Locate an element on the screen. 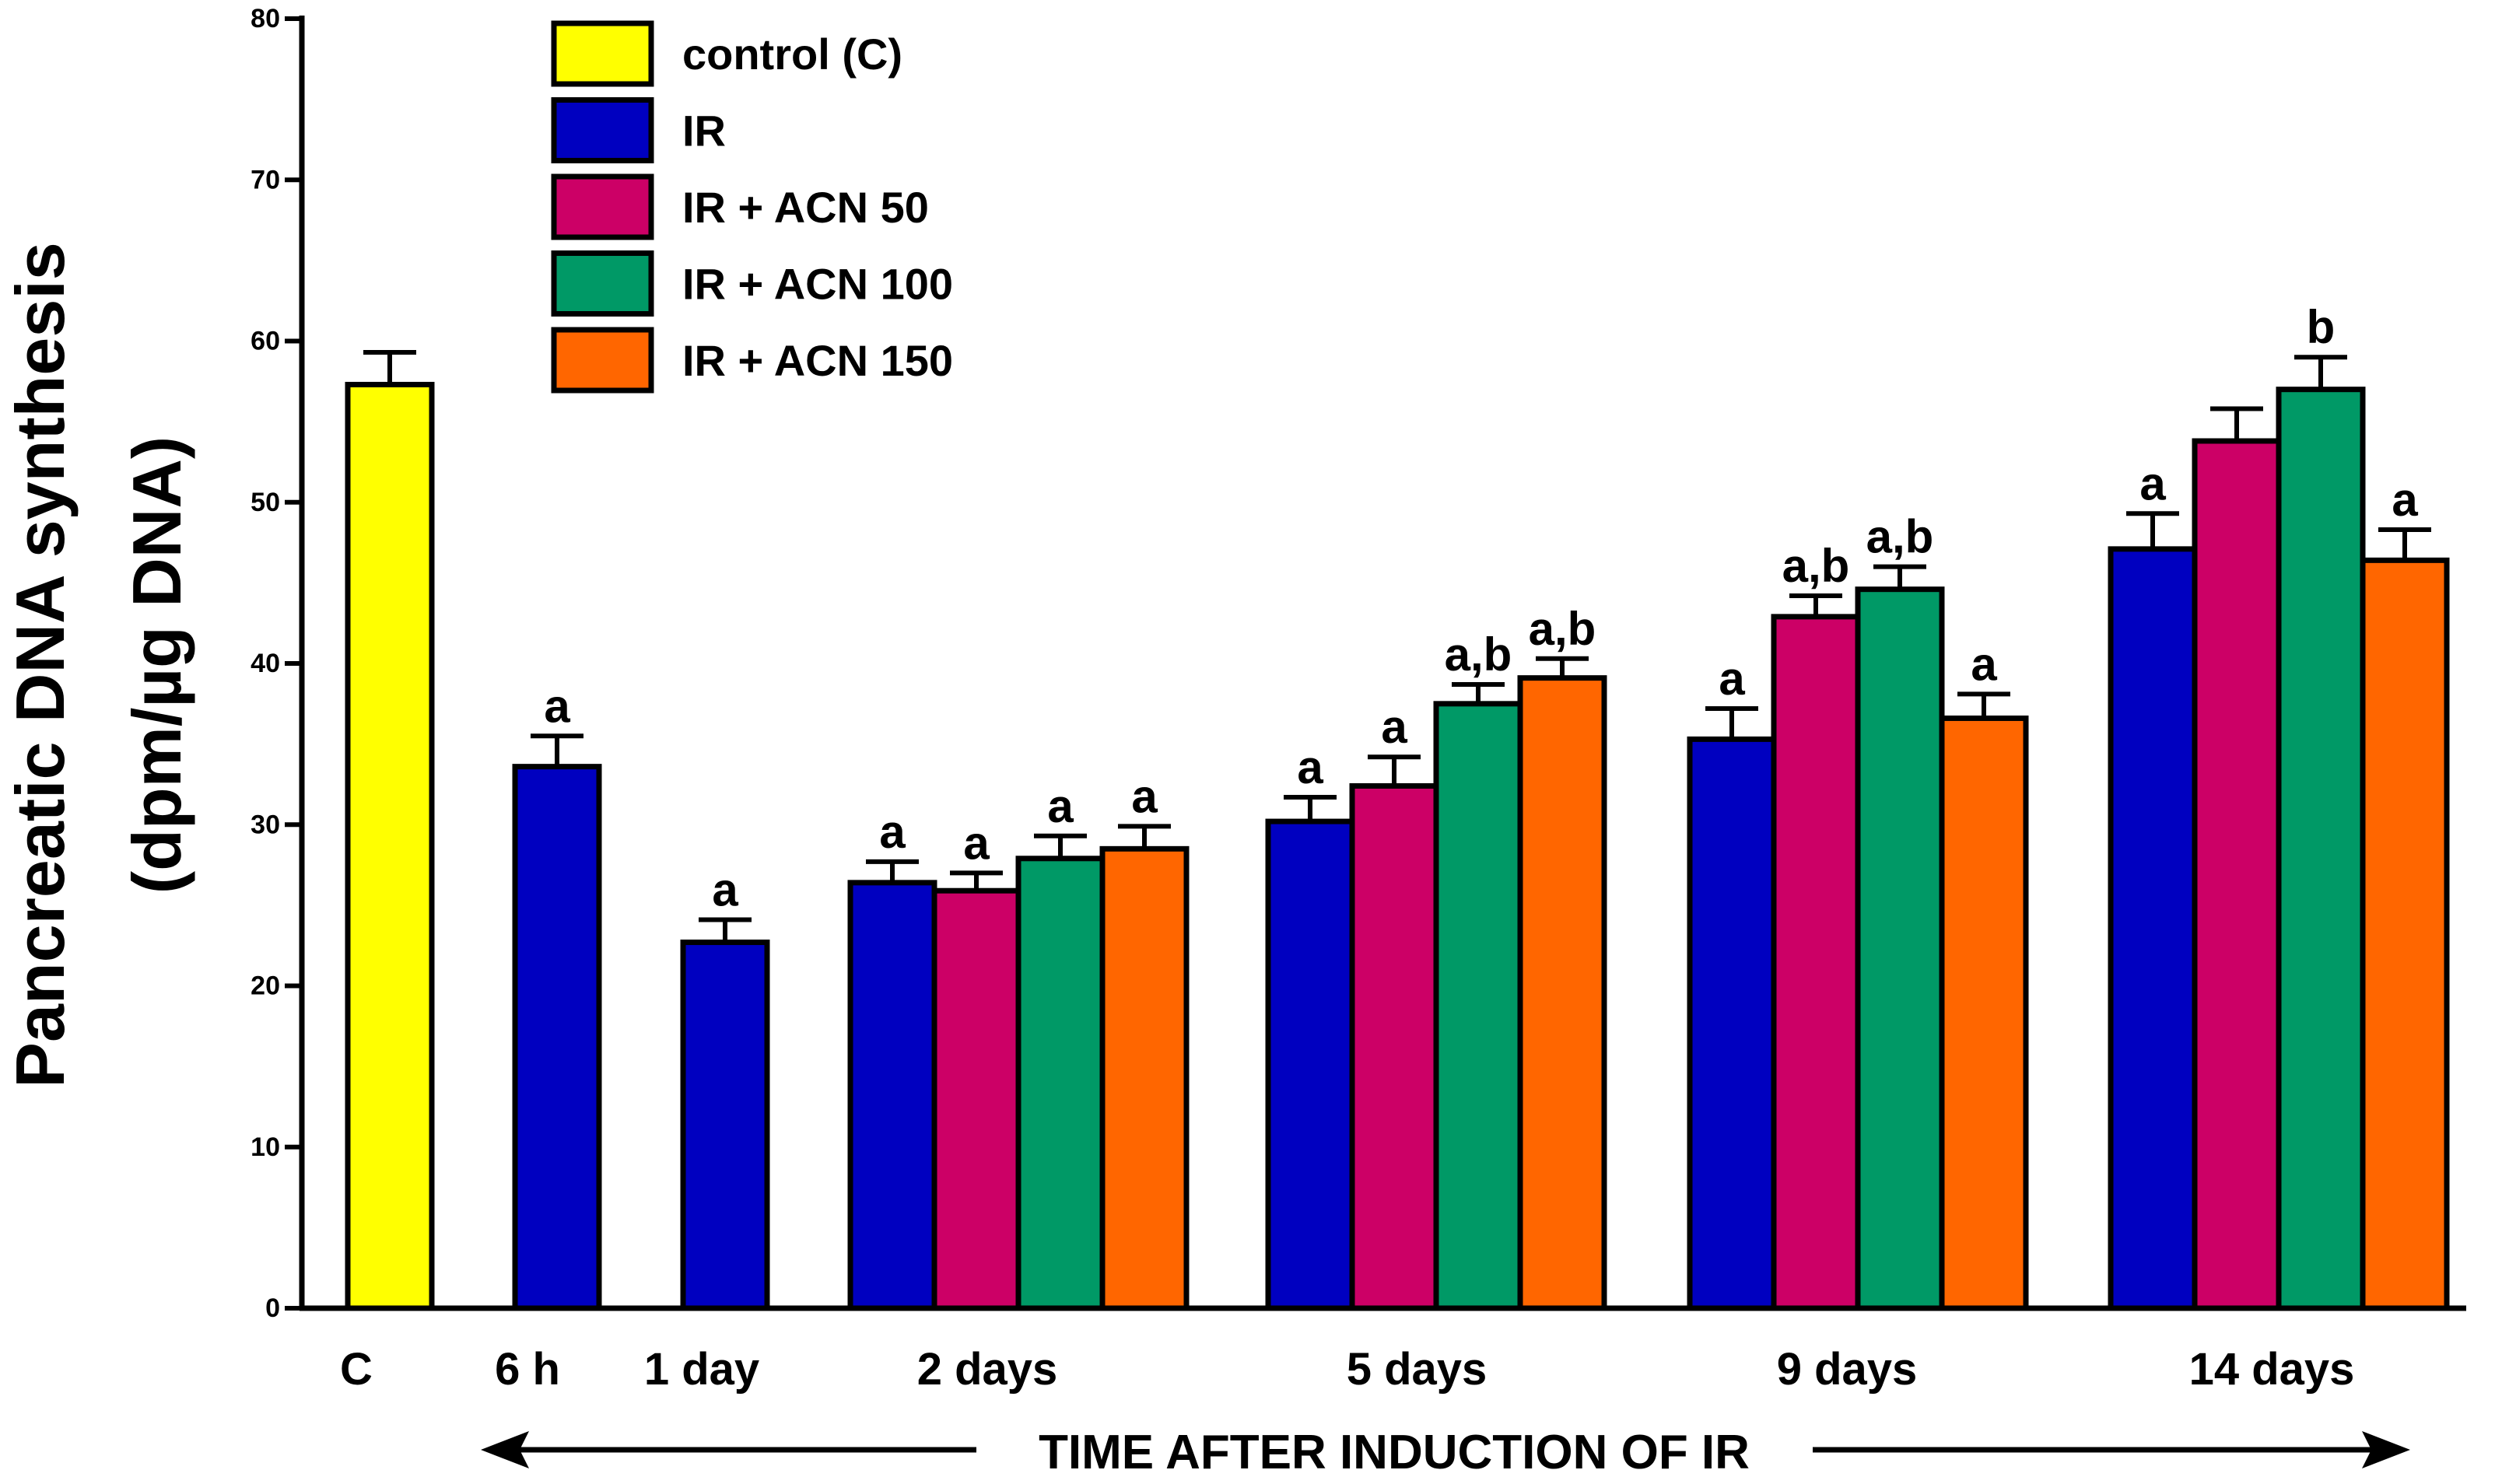  x-tick-label: 2 days is located at coordinates (988, 1370).